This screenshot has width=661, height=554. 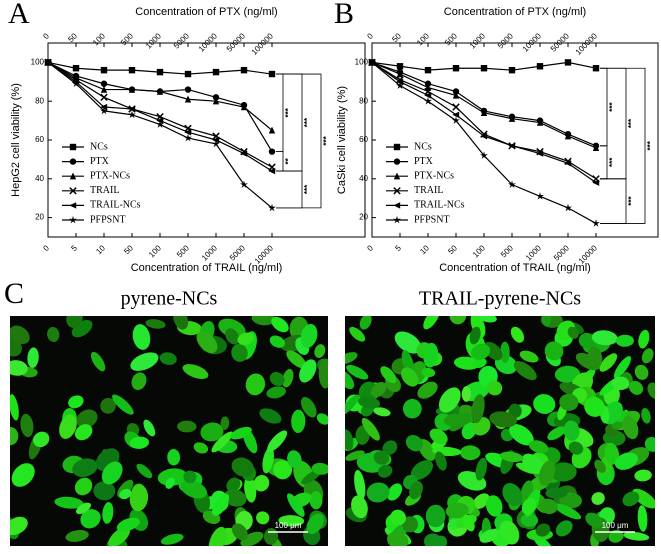 What do you see at coordinates (74, 248) in the screenshot?
I see `x-tick-label: 5` at bounding box center [74, 248].